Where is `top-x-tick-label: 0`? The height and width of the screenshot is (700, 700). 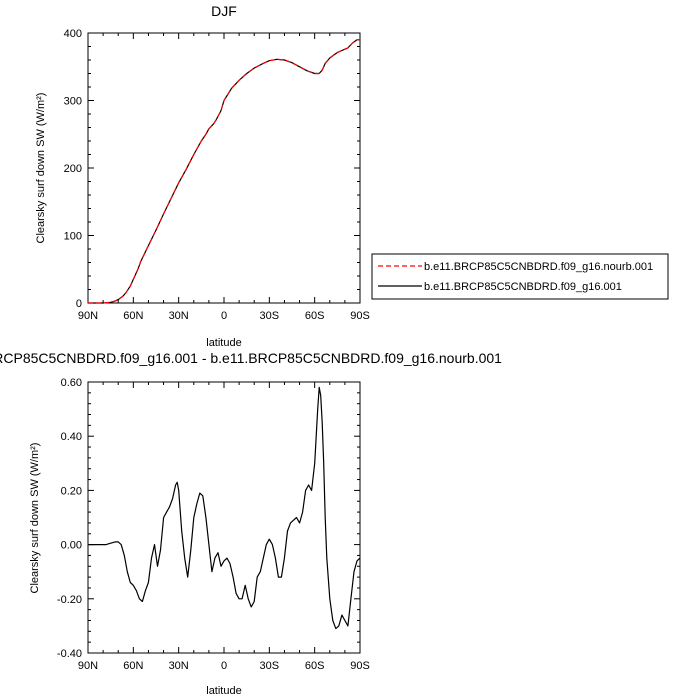 top-x-tick-label: 0 is located at coordinates (224, 316).